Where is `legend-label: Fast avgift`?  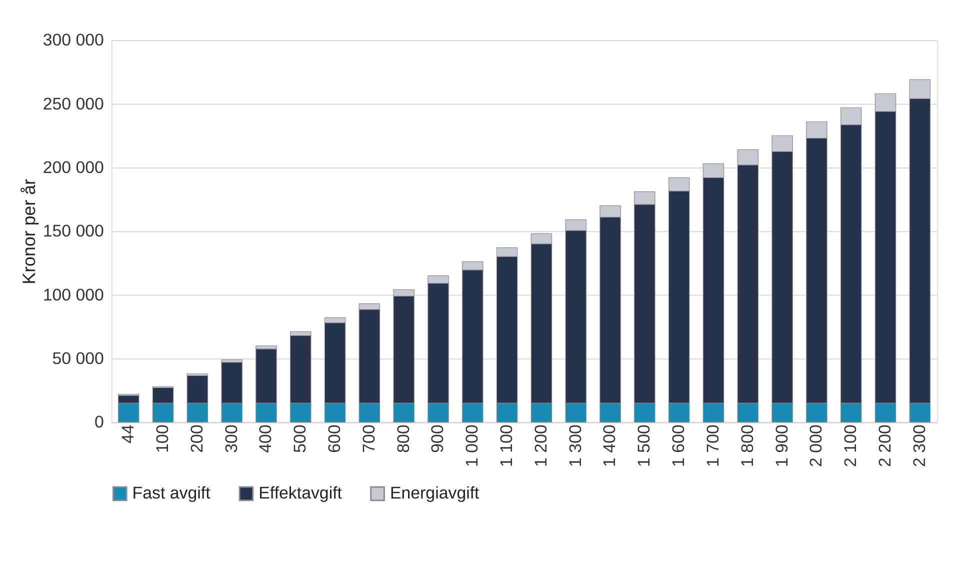 legend-label: Fast avgift is located at coordinates (171, 493).